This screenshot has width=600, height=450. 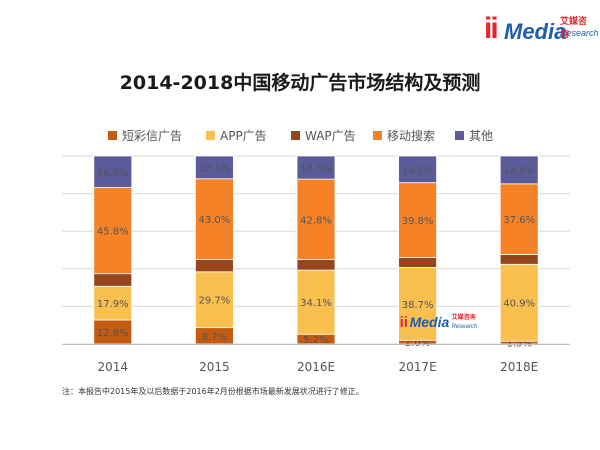 I want to click on data-label: 16.8%, so click(x=113, y=173).